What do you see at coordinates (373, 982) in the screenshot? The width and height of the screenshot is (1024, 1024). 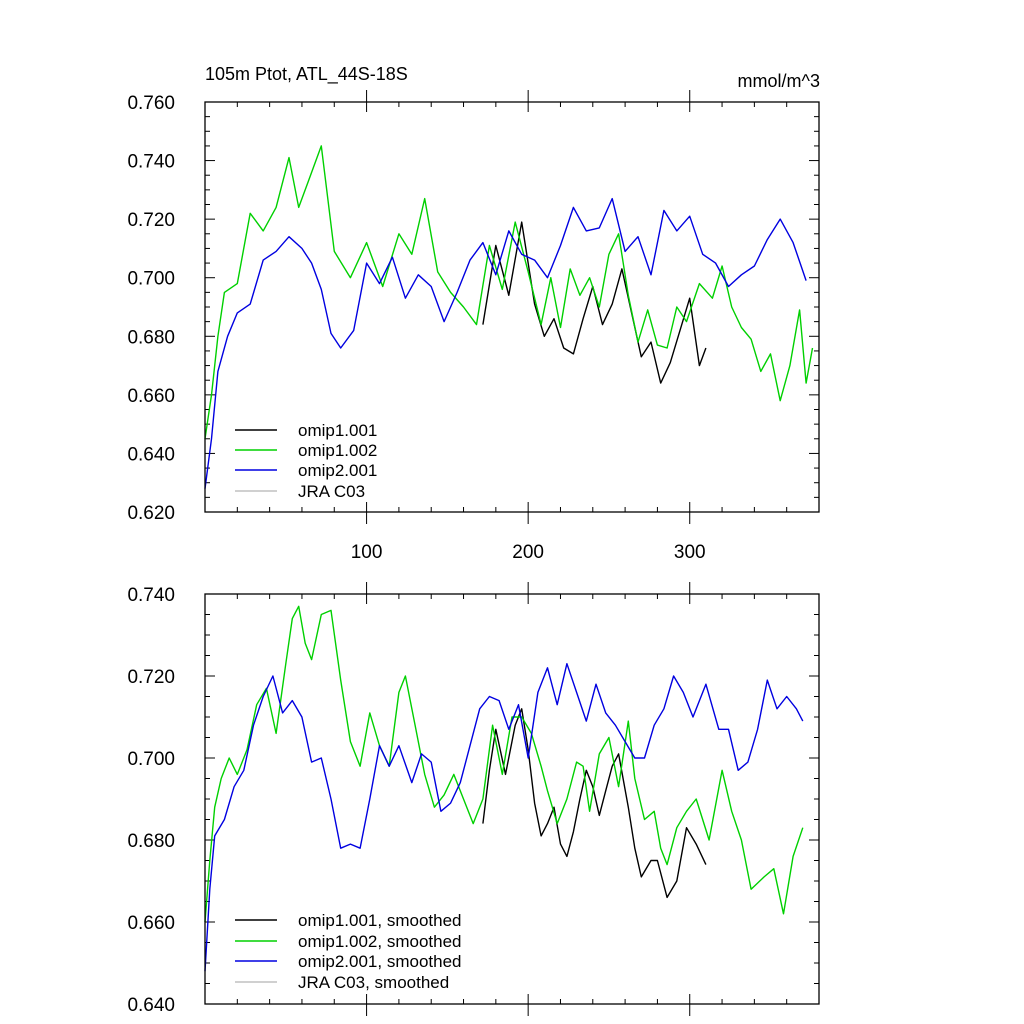 I see `legend-label-jra-c03-smoothed: JRA C03, smoothed` at bounding box center [373, 982].